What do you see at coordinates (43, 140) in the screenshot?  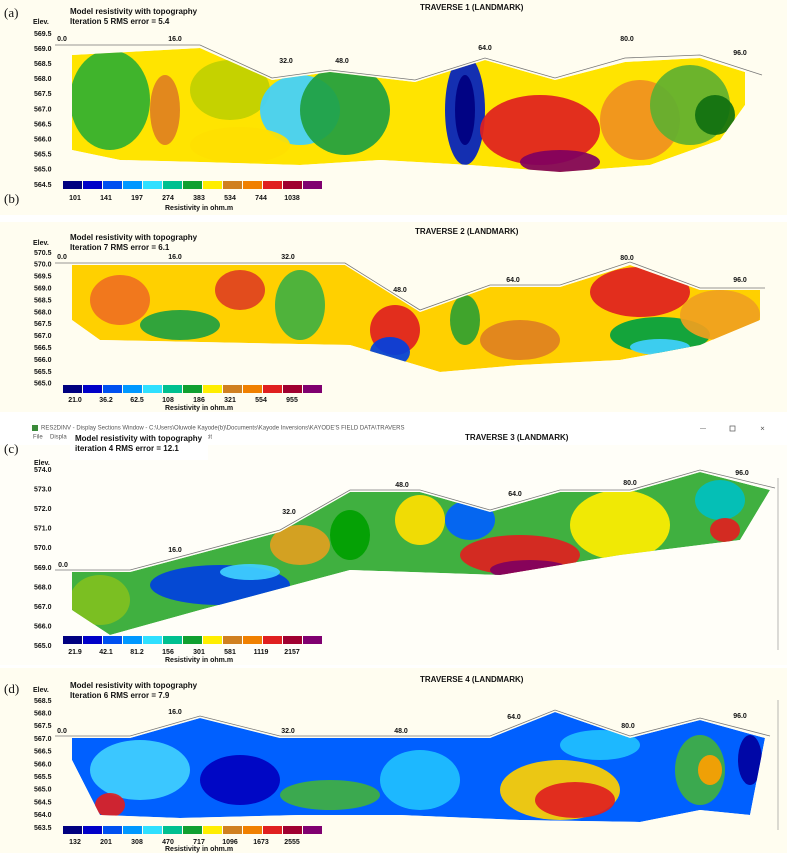 I see `elevation-tick: 566.0` at bounding box center [43, 140].